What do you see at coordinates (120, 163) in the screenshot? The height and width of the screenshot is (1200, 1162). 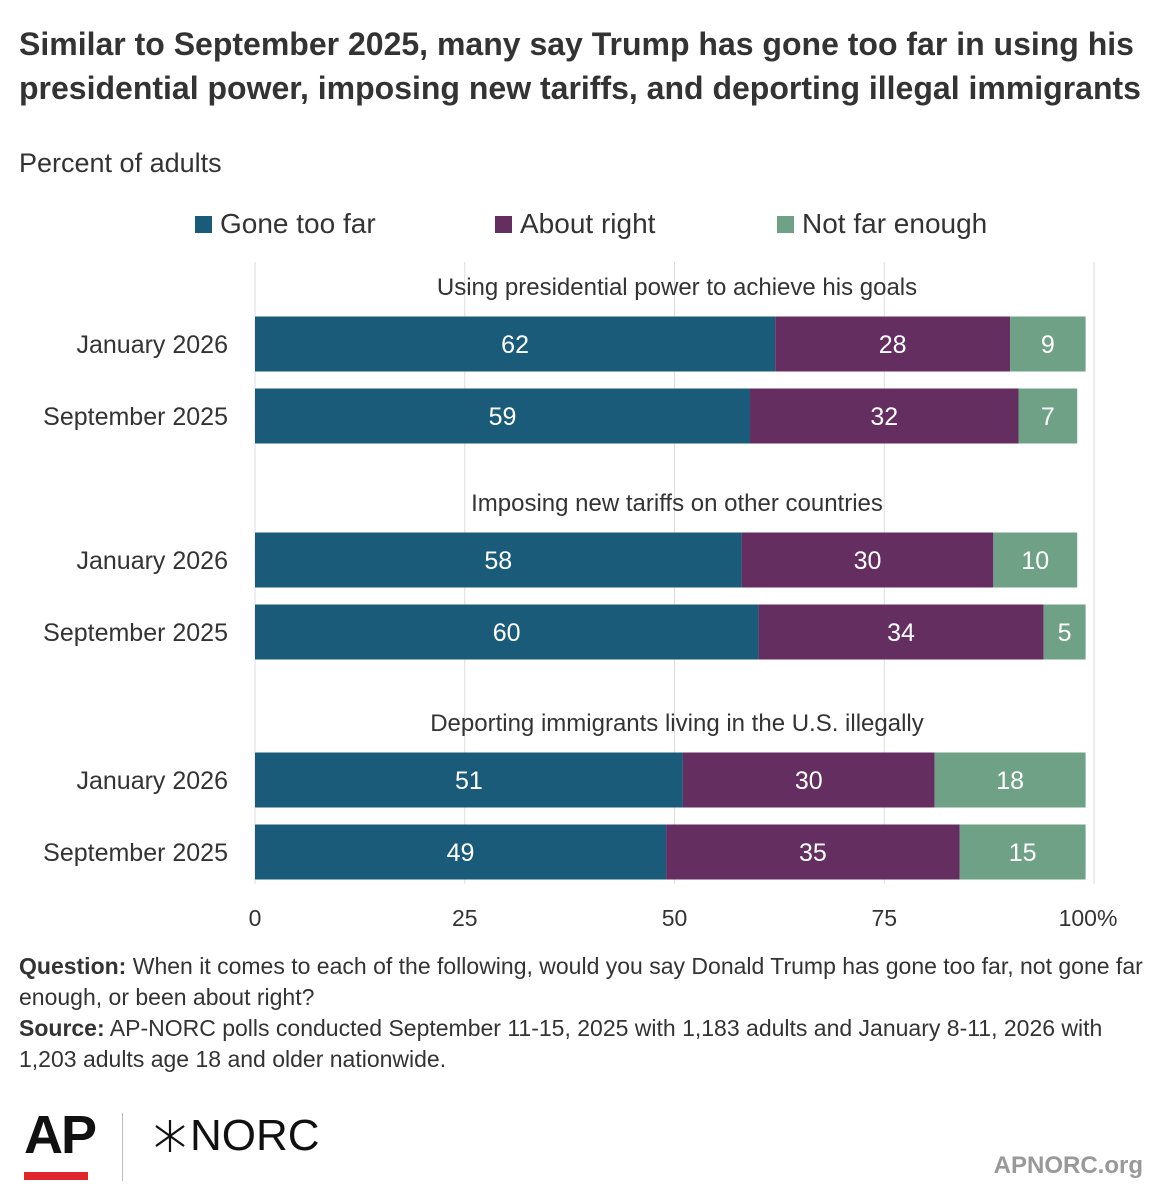 I see `chart-subtitle: Percent of adults` at bounding box center [120, 163].